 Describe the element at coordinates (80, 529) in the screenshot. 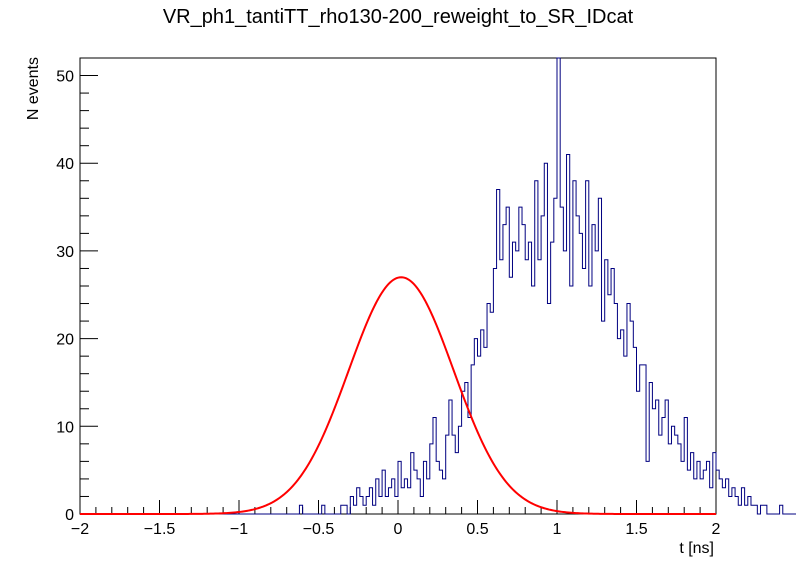

I see `x-tick-label: −2` at that location.